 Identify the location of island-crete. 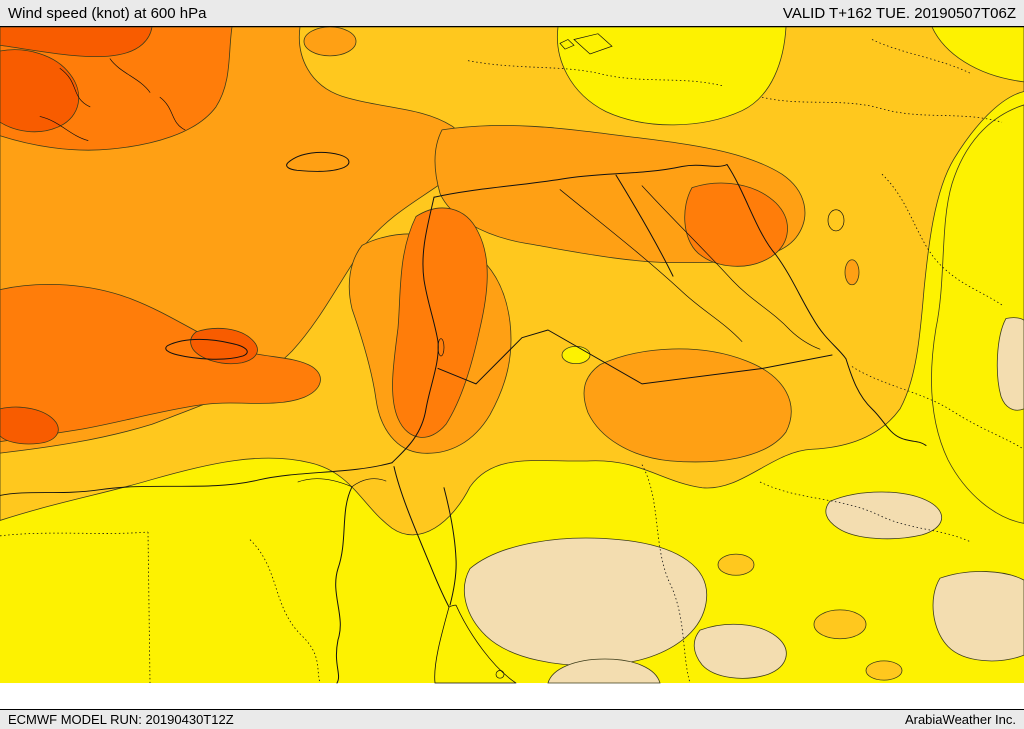
(206, 349).